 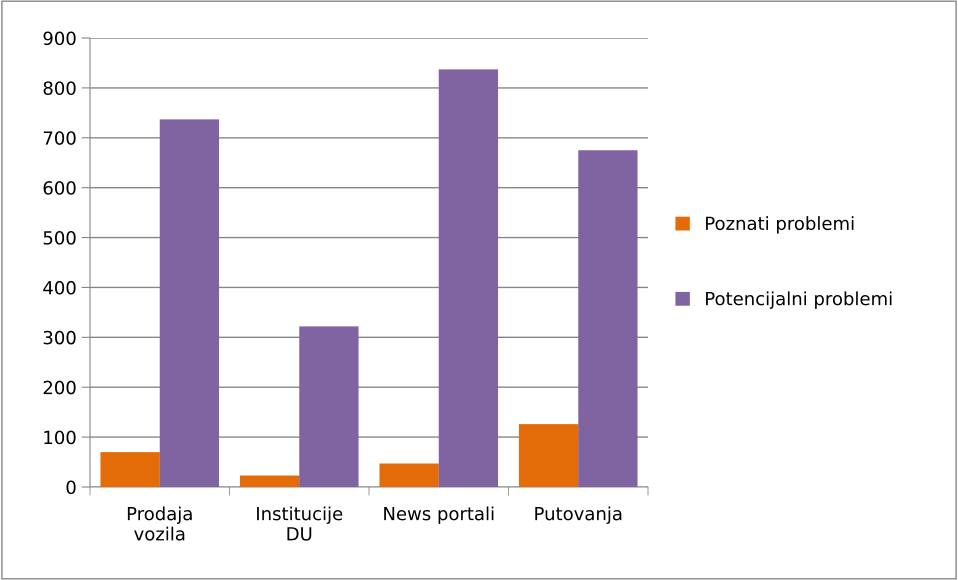 What do you see at coordinates (71, 487) in the screenshot?
I see `y-tick-label: 0` at bounding box center [71, 487].